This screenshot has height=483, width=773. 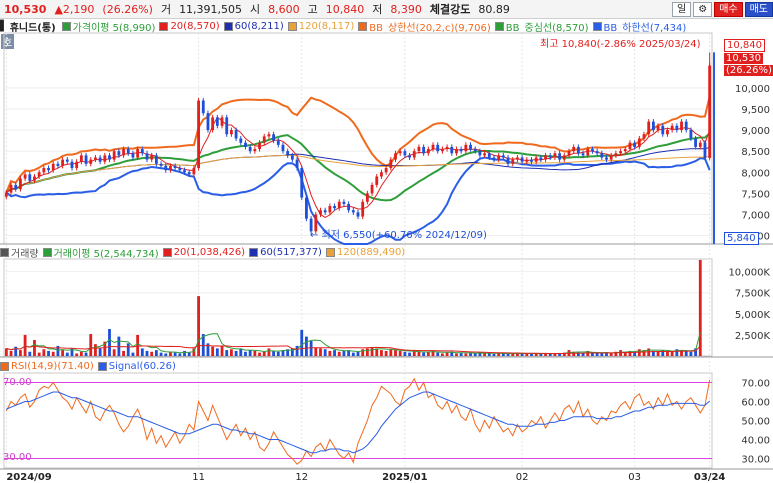 I want to click on price-legend-item: BB_중심선(8,570), so click(x=541, y=26).